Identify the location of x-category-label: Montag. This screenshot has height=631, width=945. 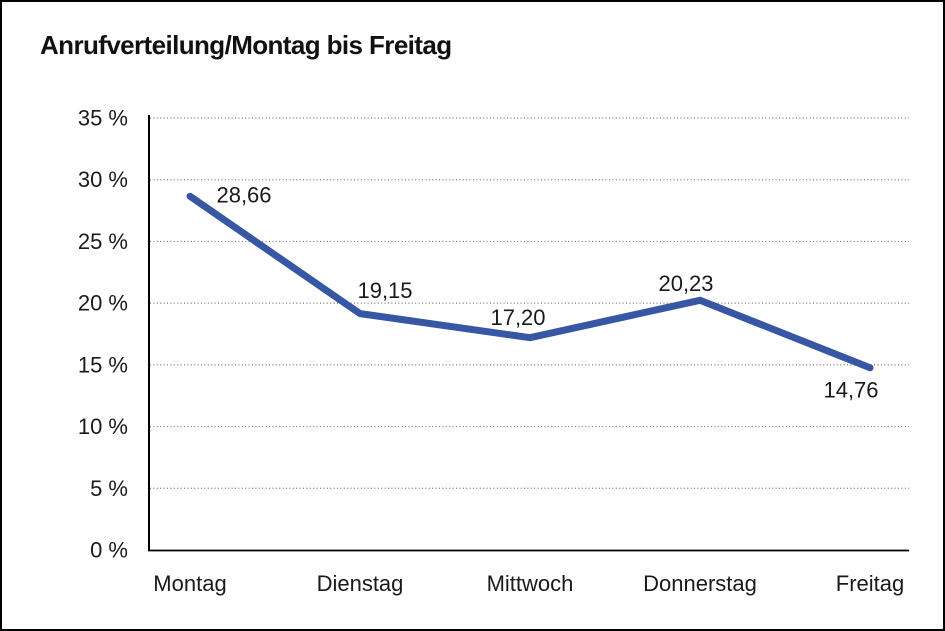
(189, 583).